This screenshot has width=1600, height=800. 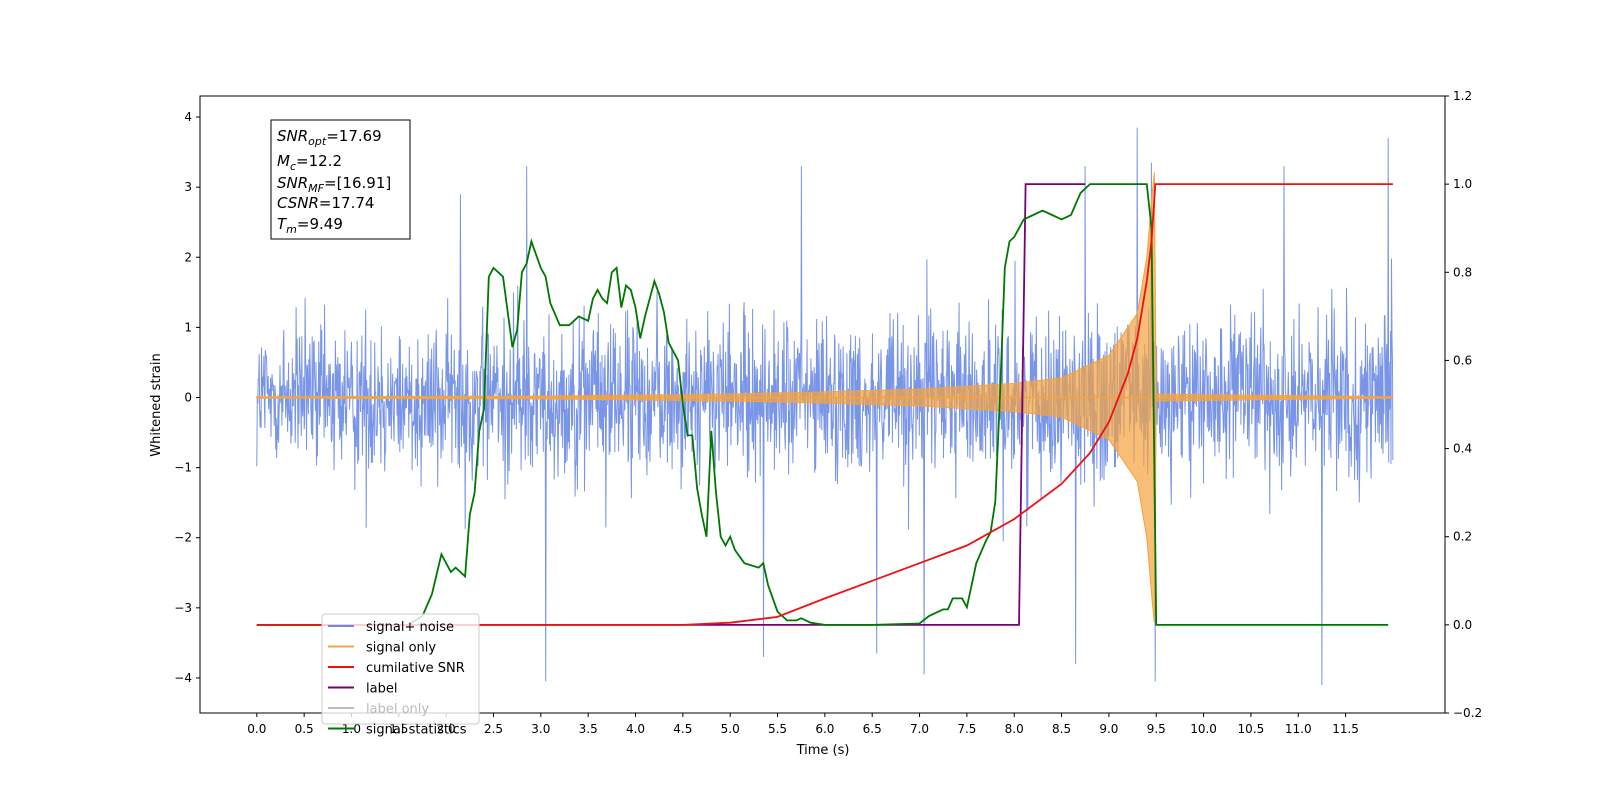 I want to click on y2-tick-label: 0.4, so click(x=1462, y=449).